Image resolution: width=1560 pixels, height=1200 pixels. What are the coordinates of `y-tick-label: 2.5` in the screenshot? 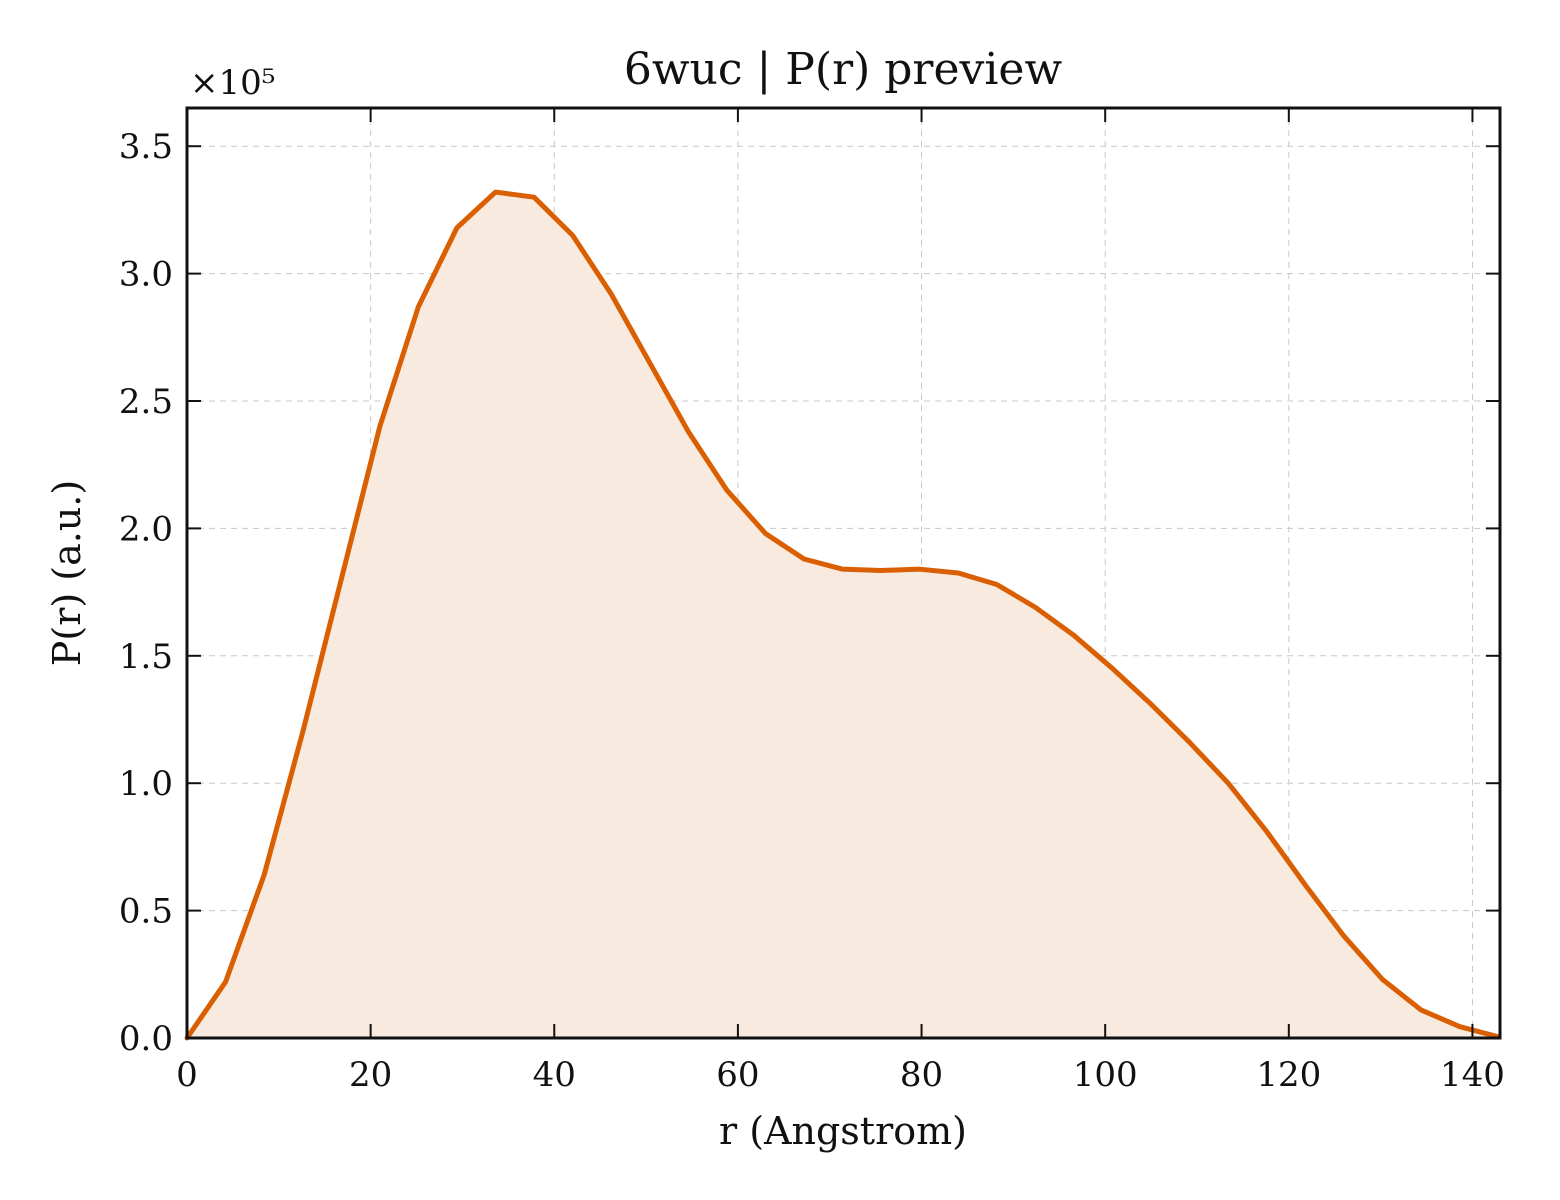 It's located at (146, 402).